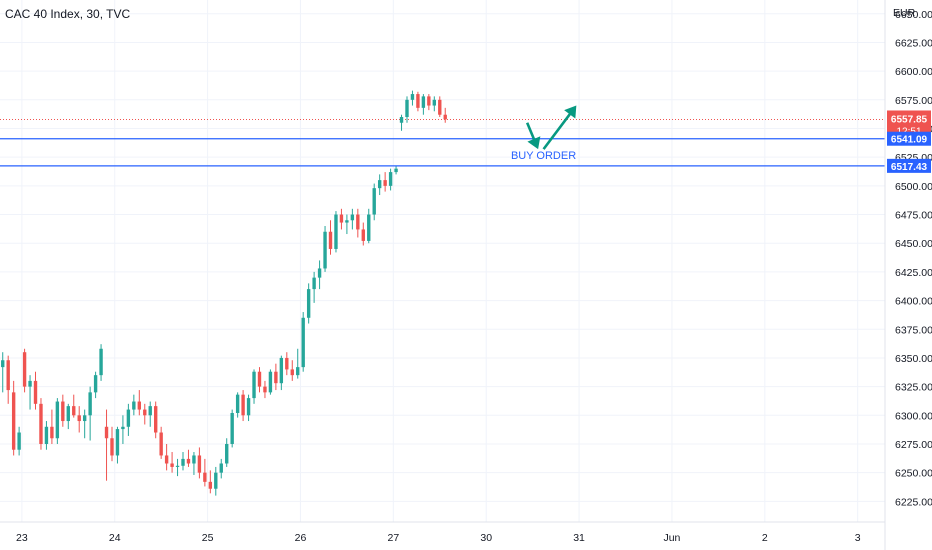 The image size is (932, 550). I want to click on line-price-value: 6517.43, so click(909, 167).